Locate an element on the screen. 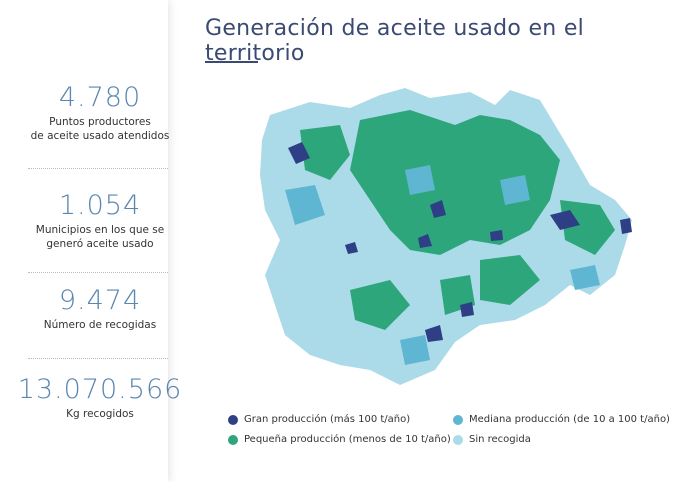 The image size is (690, 482). legend-item: Mediana producción (de 10 a 100 t/año) is located at coordinates (561, 419).